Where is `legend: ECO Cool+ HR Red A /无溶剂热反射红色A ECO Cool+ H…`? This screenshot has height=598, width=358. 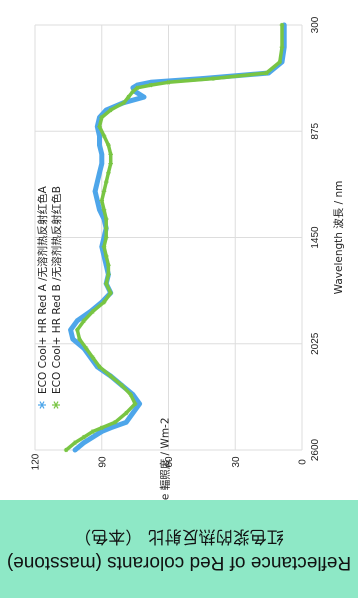 legend: ECO Cool+ HR Red A /无溶剂热反射红色A ECO Cool+ H… is located at coordinates (49, 297).